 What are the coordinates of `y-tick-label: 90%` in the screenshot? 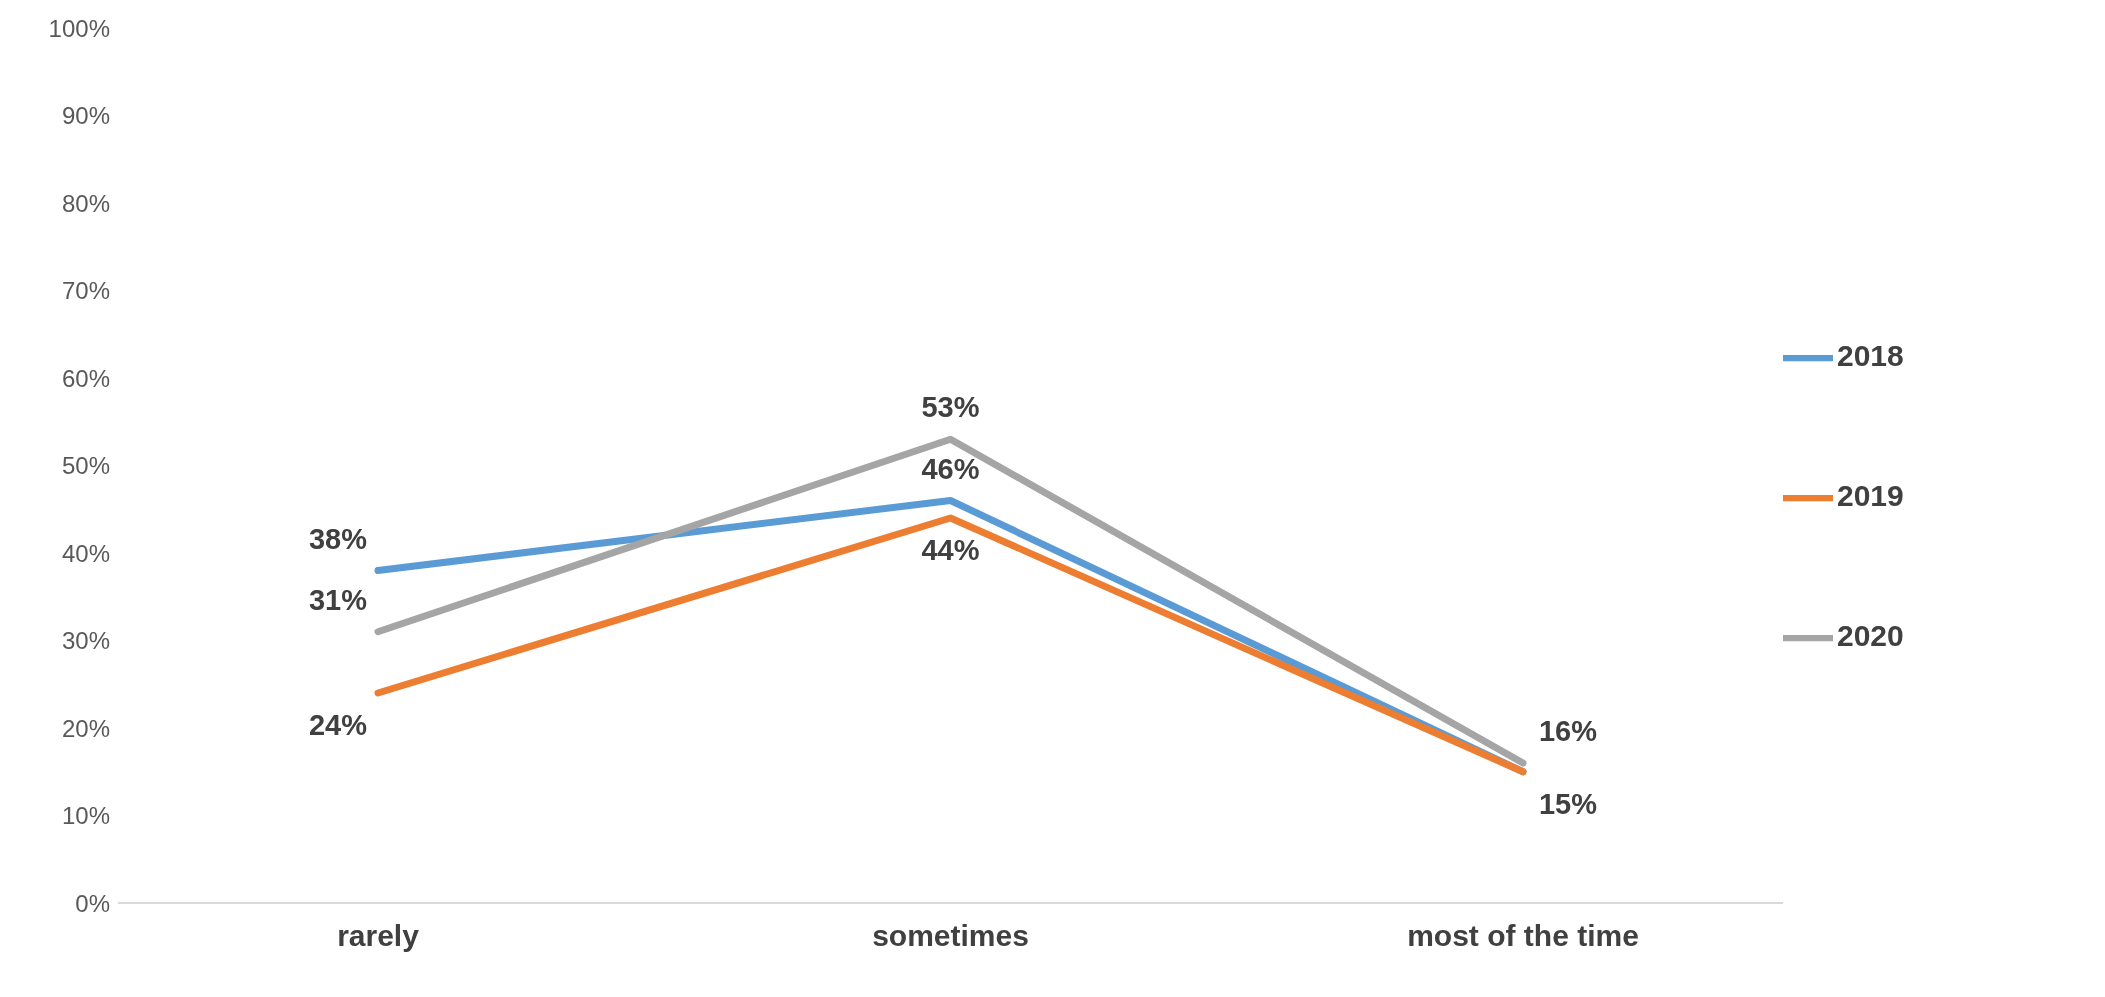 It's located at (85, 116).